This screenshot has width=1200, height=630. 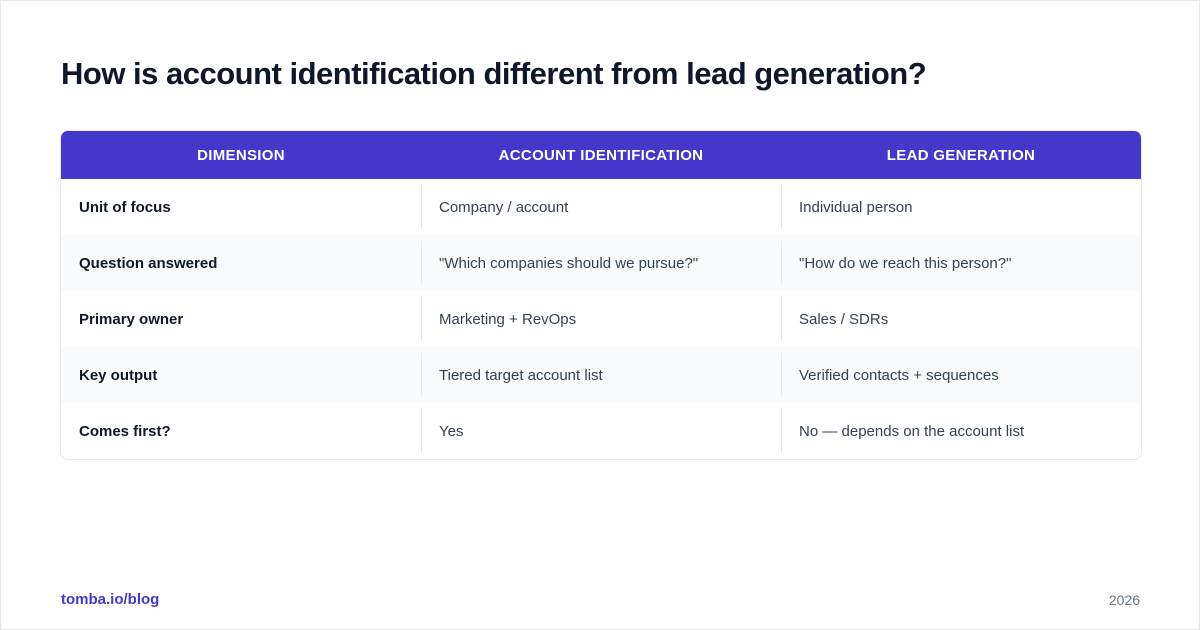 I want to click on row-dimension: Key output, so click(x=118, y=375).